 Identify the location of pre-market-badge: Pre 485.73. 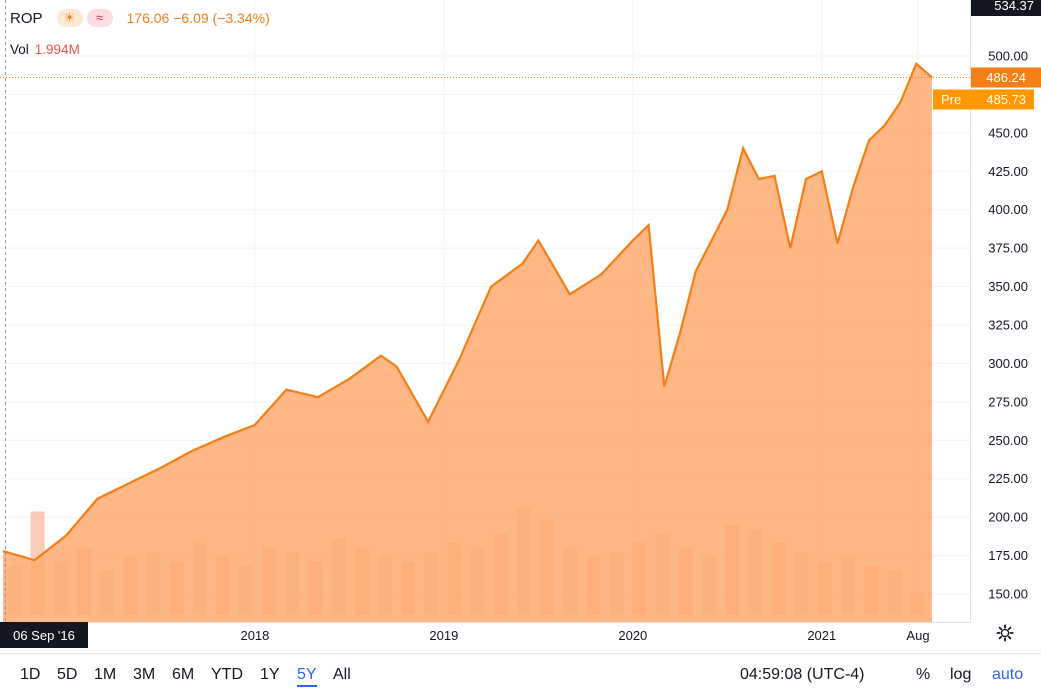
(983, 99).